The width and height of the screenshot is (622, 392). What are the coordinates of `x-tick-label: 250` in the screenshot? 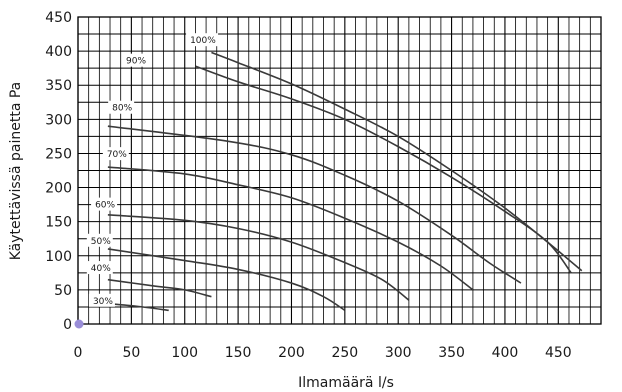 It's located at (344, 353).